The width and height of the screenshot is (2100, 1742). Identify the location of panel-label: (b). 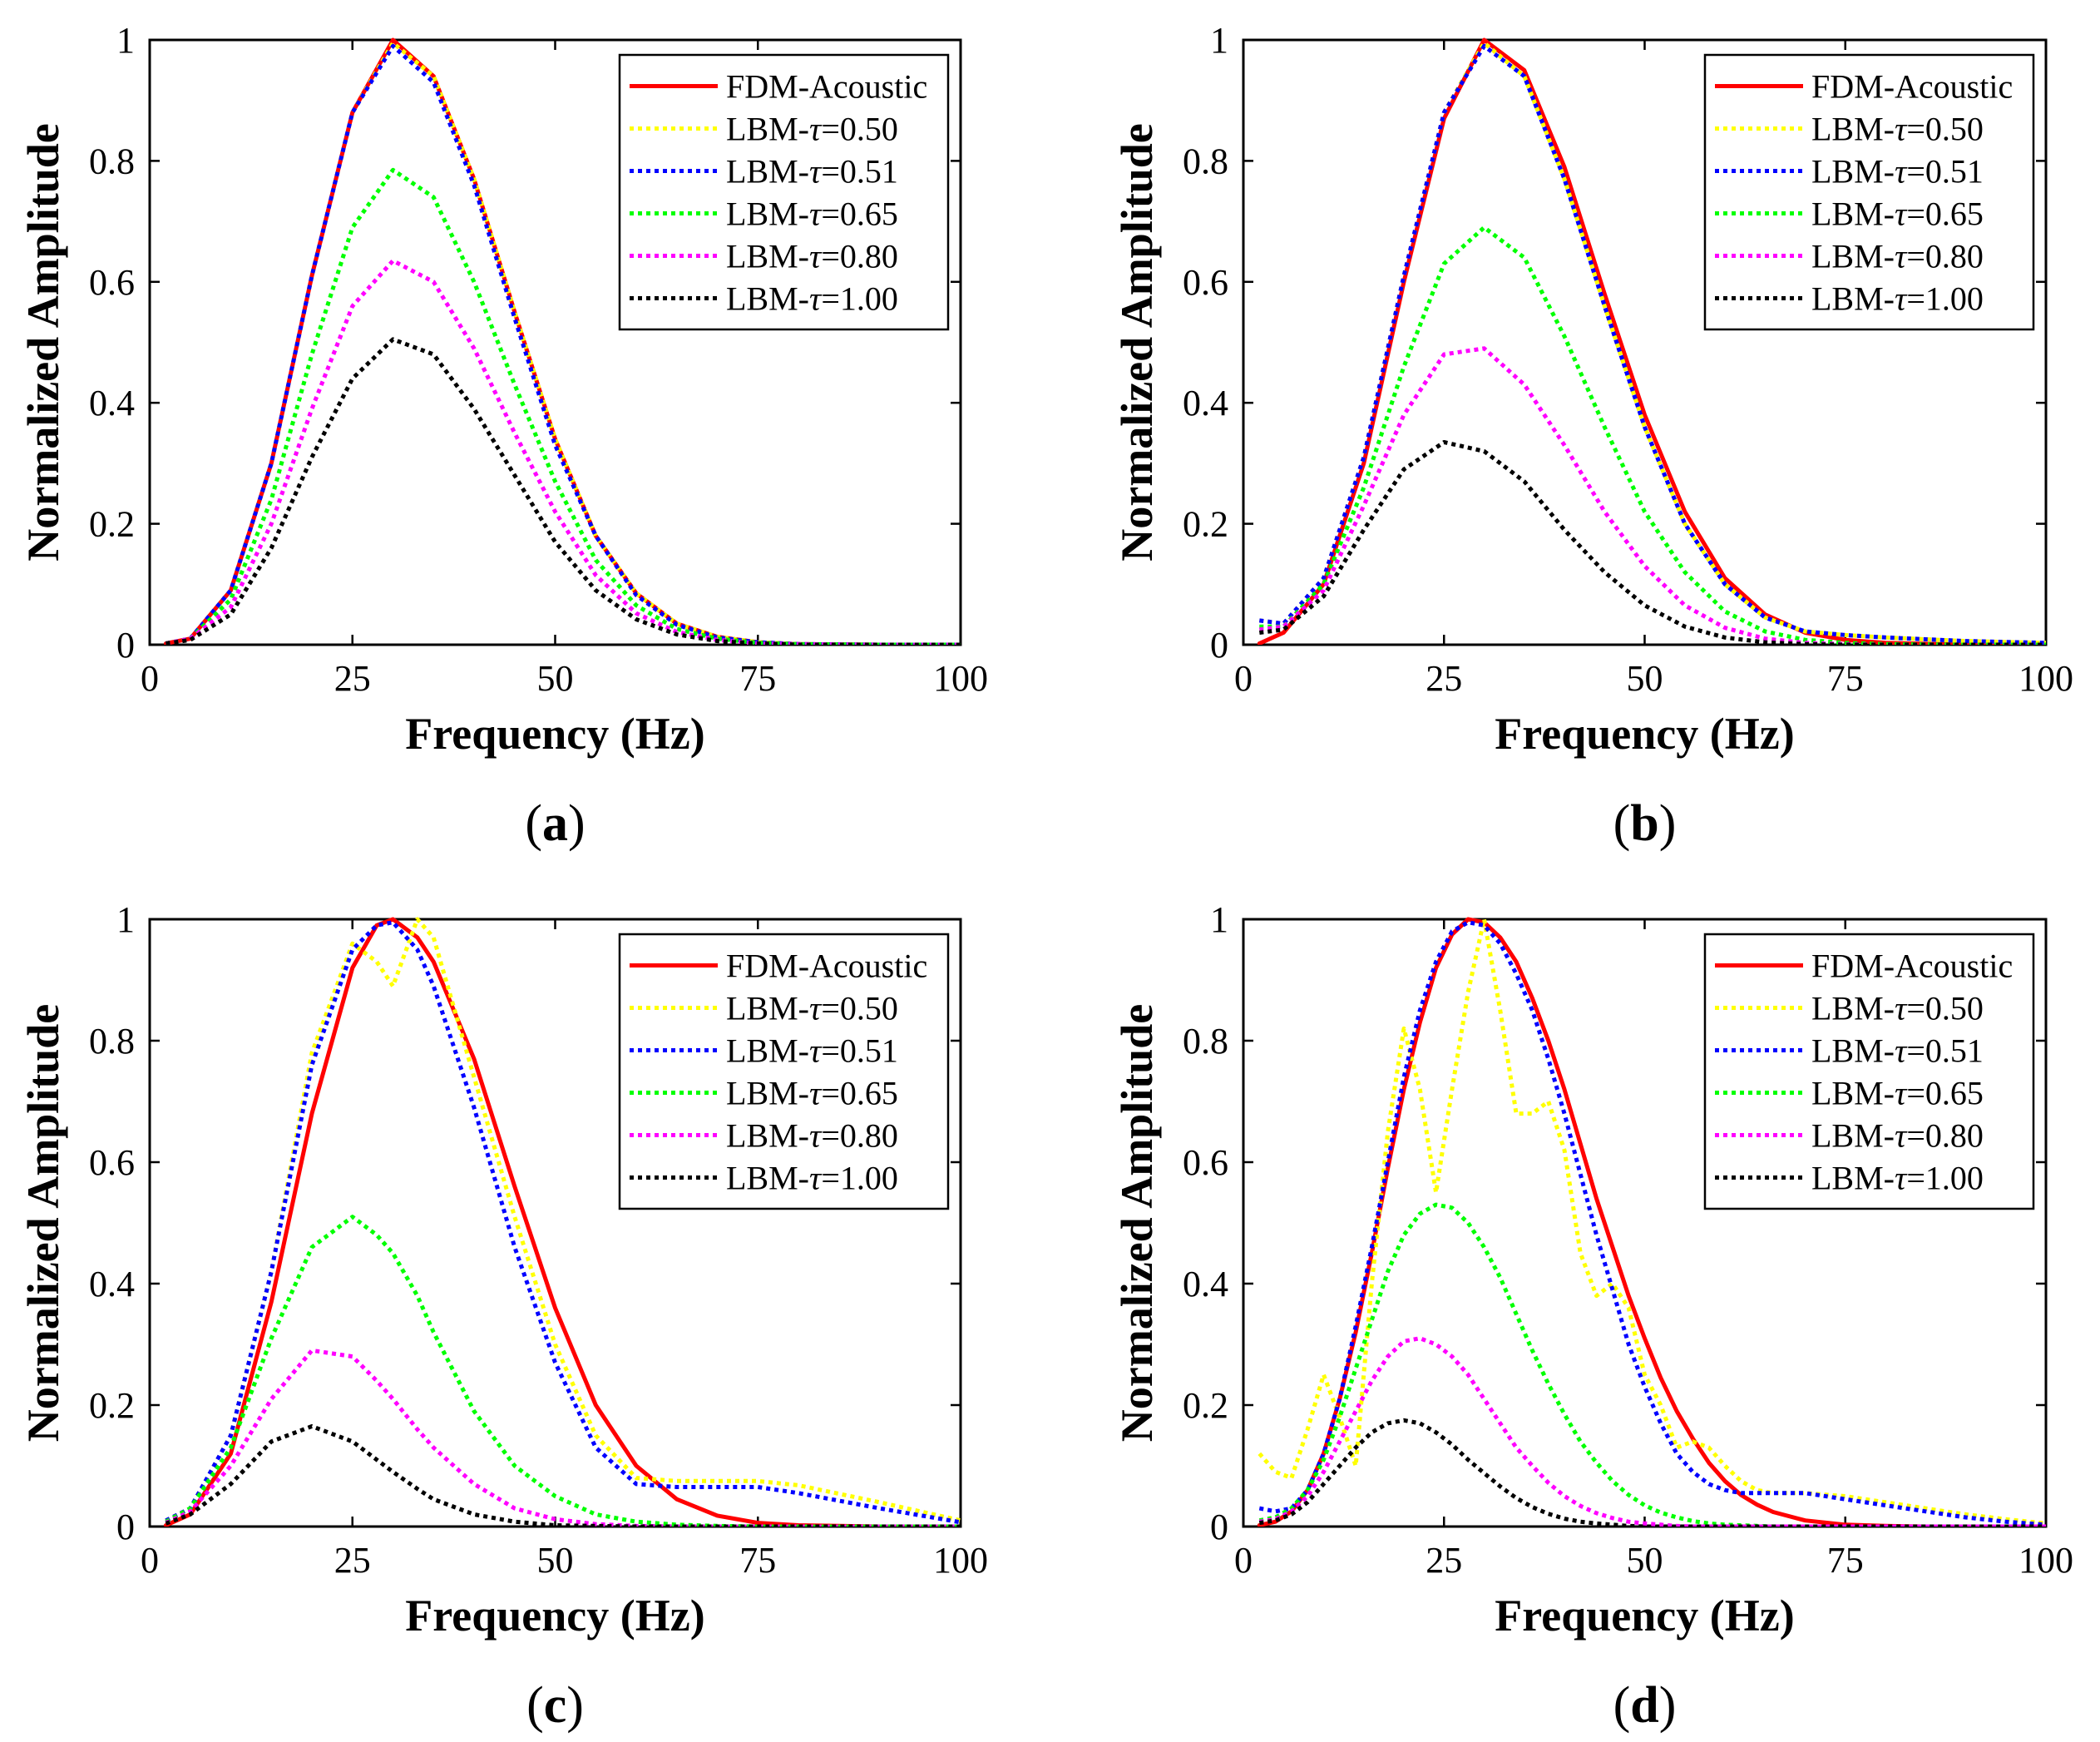
(1645, 824).